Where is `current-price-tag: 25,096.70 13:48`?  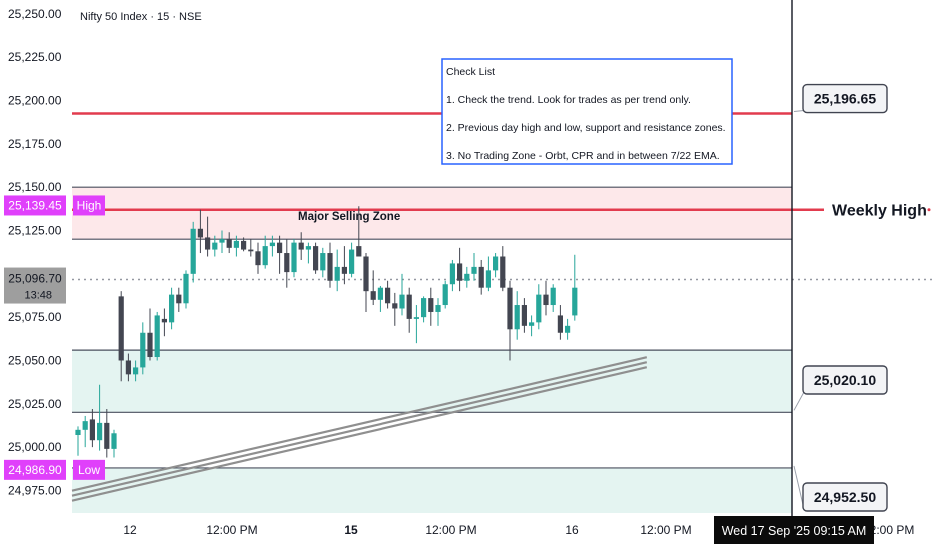
current-price-tag: 25,096.70 13:48 is located at coordinates (35, 285).